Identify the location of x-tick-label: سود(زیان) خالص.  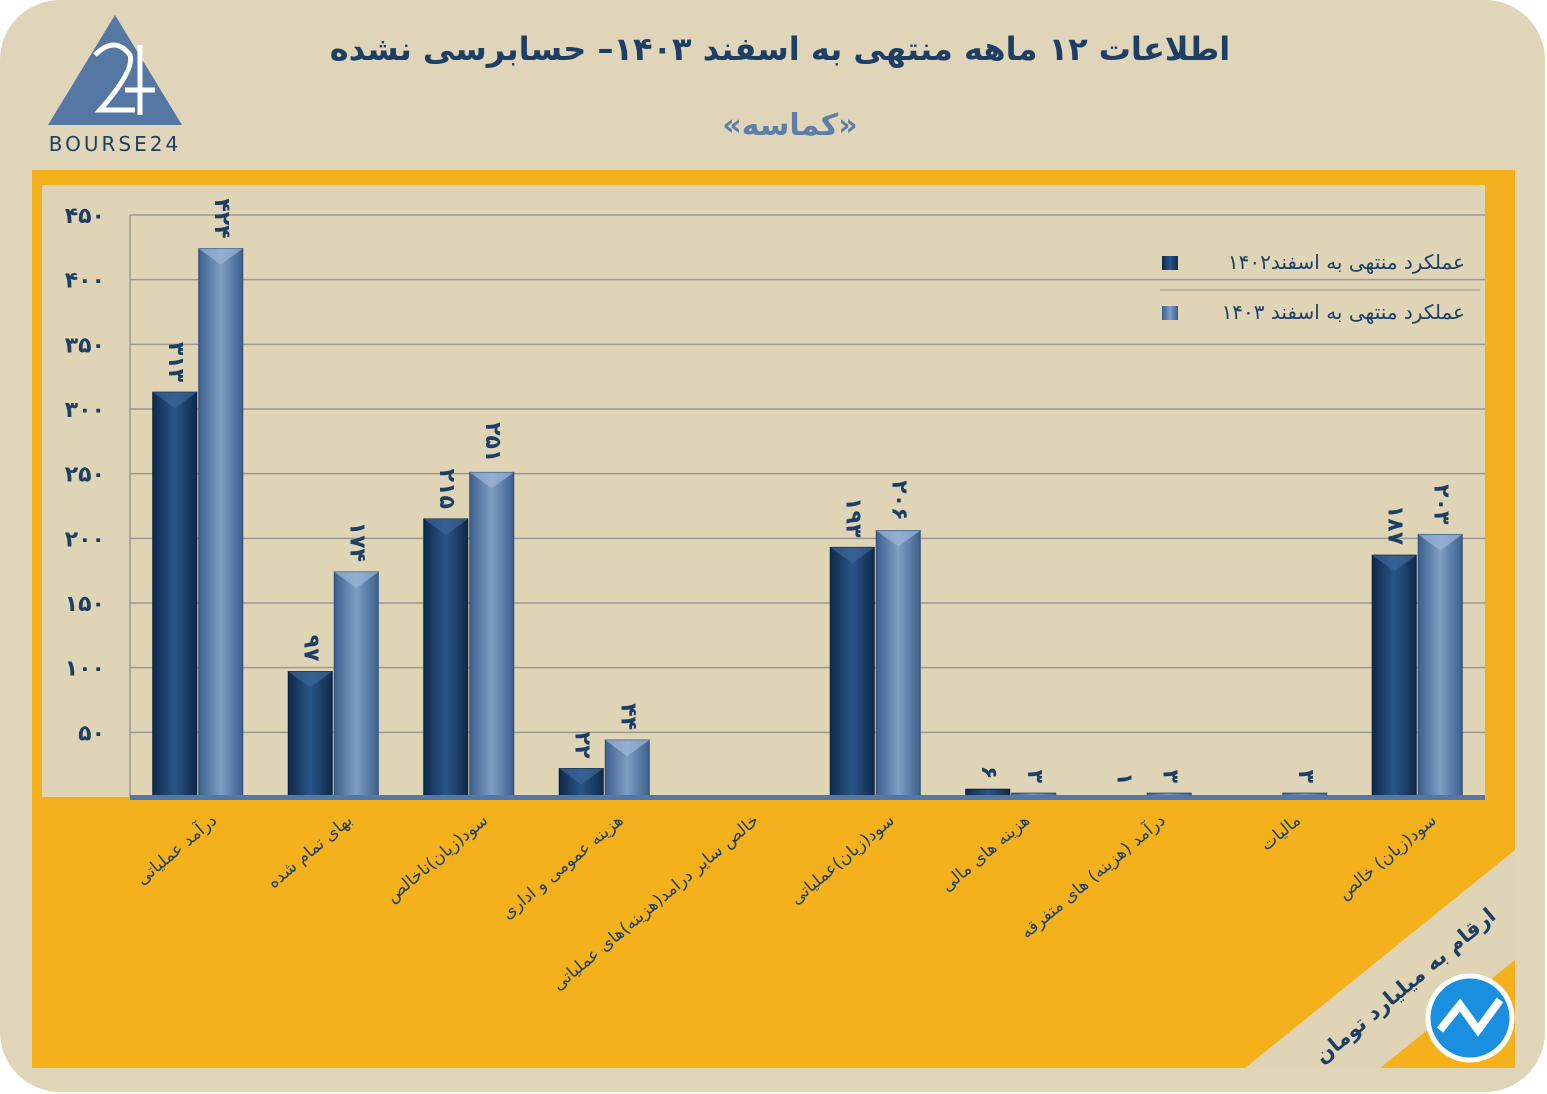
(1387, 857).